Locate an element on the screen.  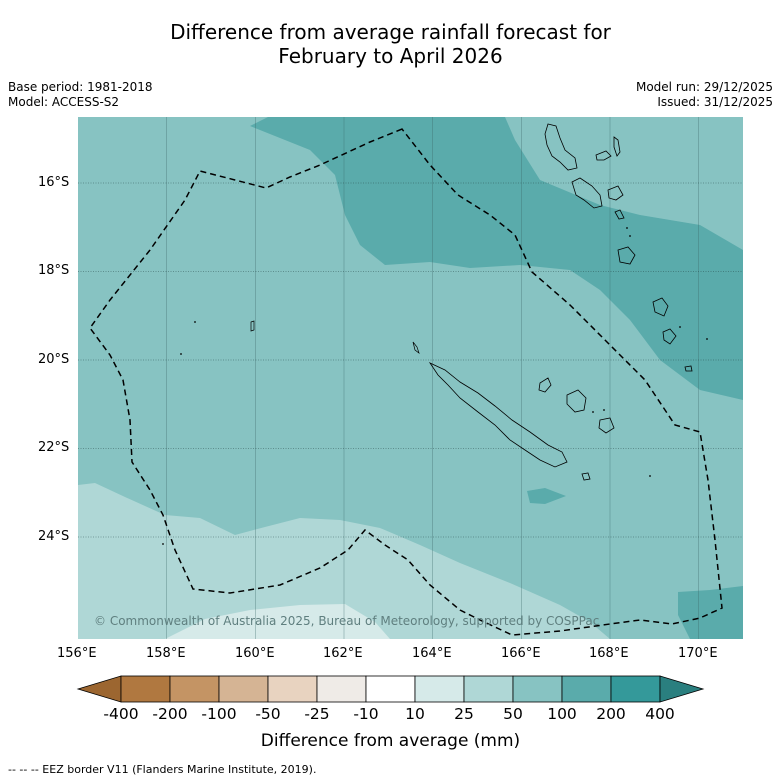
pentecost-island is located at coordinates (617, 146).